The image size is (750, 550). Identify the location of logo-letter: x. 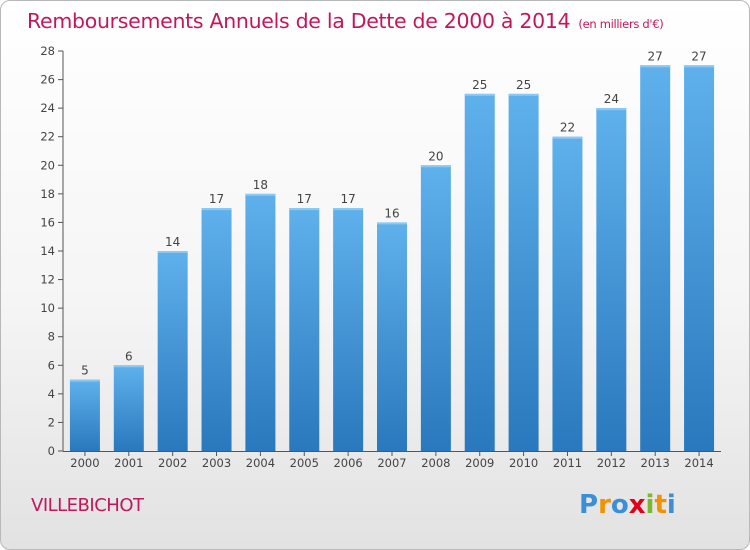
(637, 505).